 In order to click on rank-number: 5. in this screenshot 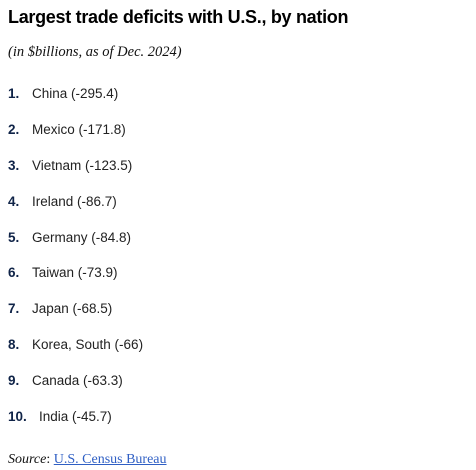, I will do `click(14, 237)`.